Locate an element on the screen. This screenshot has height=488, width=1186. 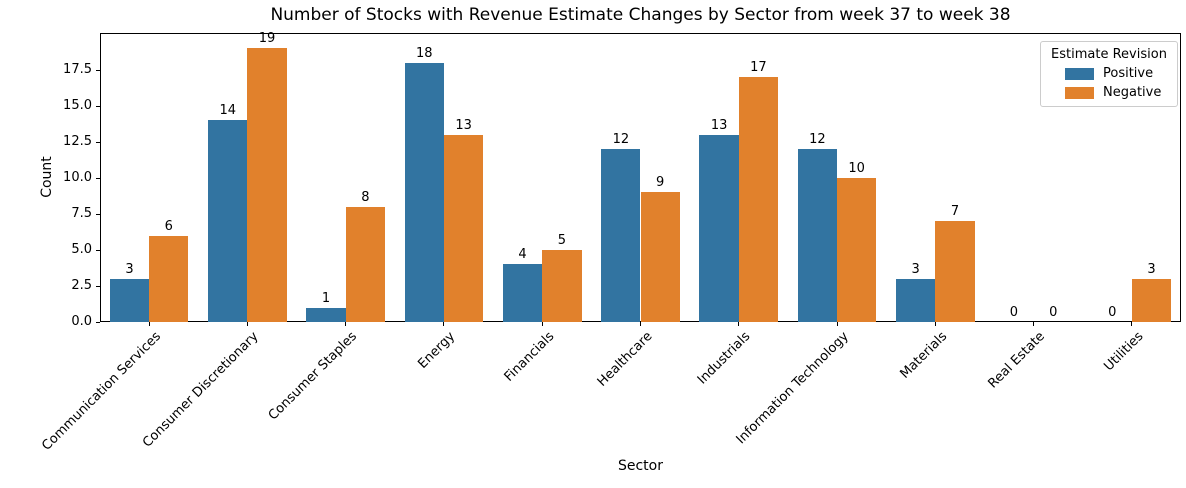
bar-value-label: 6 is located at coordinates (168, 226).